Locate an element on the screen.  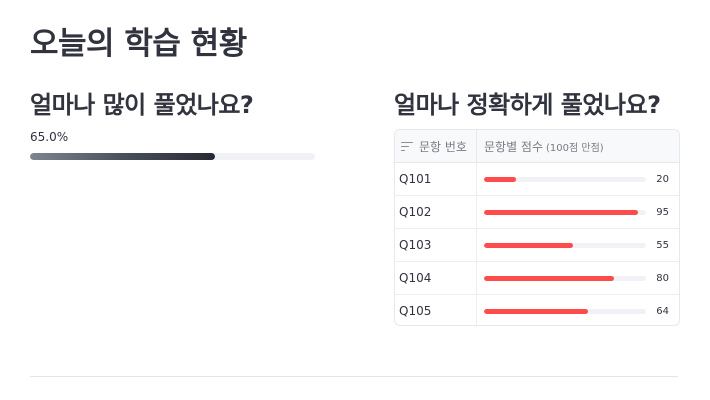
page-title: 오늘의 학습 현황 is located at coordinates (138, 40).